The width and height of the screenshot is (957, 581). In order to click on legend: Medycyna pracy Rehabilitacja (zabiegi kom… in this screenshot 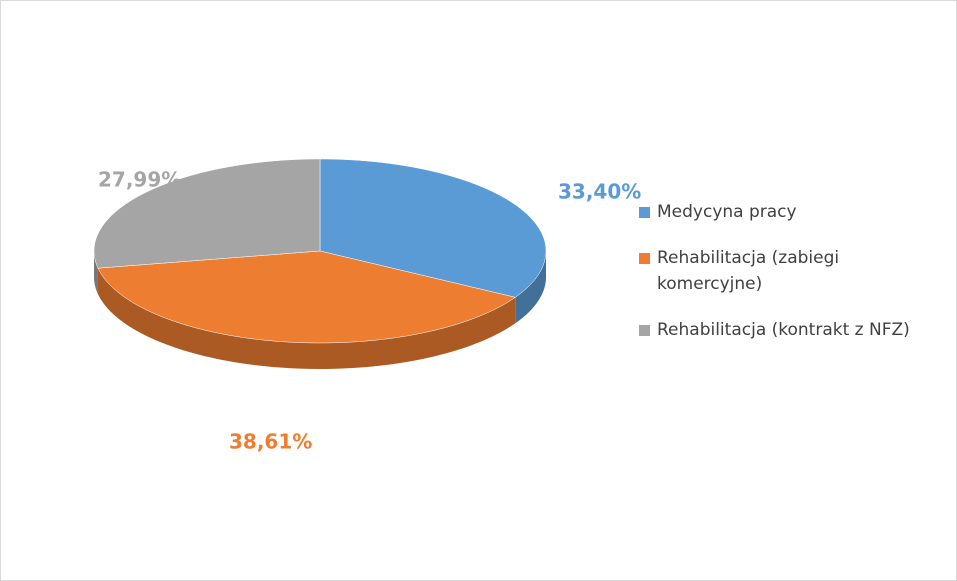, I will do `click(794, 281)`.